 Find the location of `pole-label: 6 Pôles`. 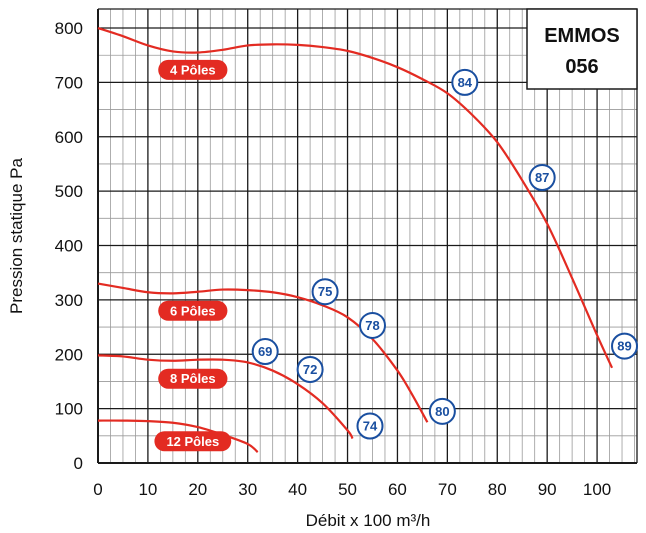

pole-label: 6 Pôles is located at coordinates (193, 310).